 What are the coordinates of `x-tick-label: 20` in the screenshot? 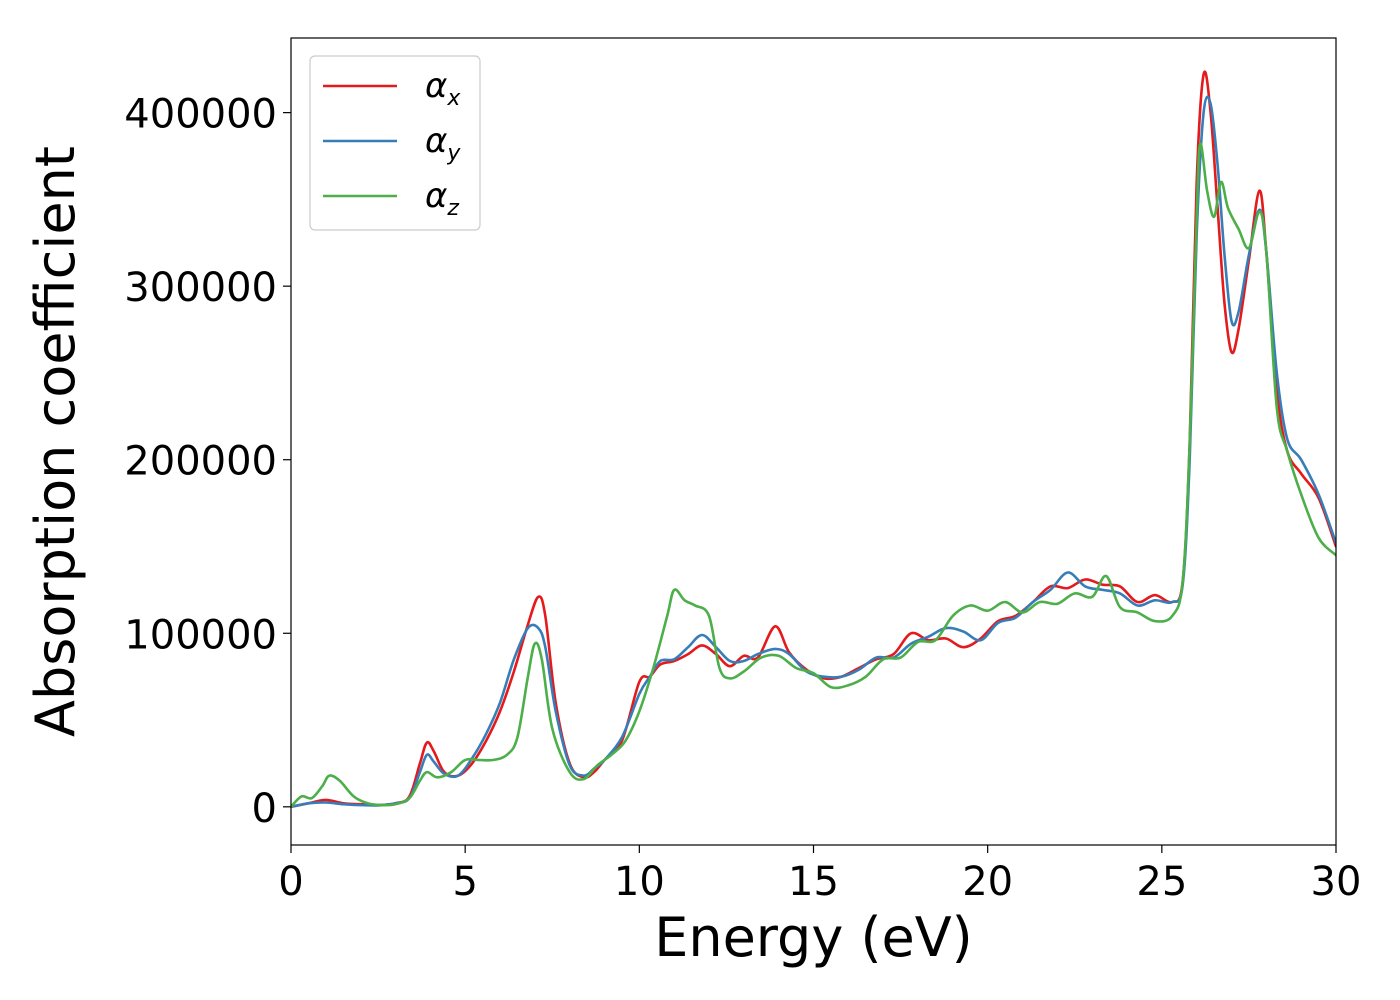 It's located at (987, 882).